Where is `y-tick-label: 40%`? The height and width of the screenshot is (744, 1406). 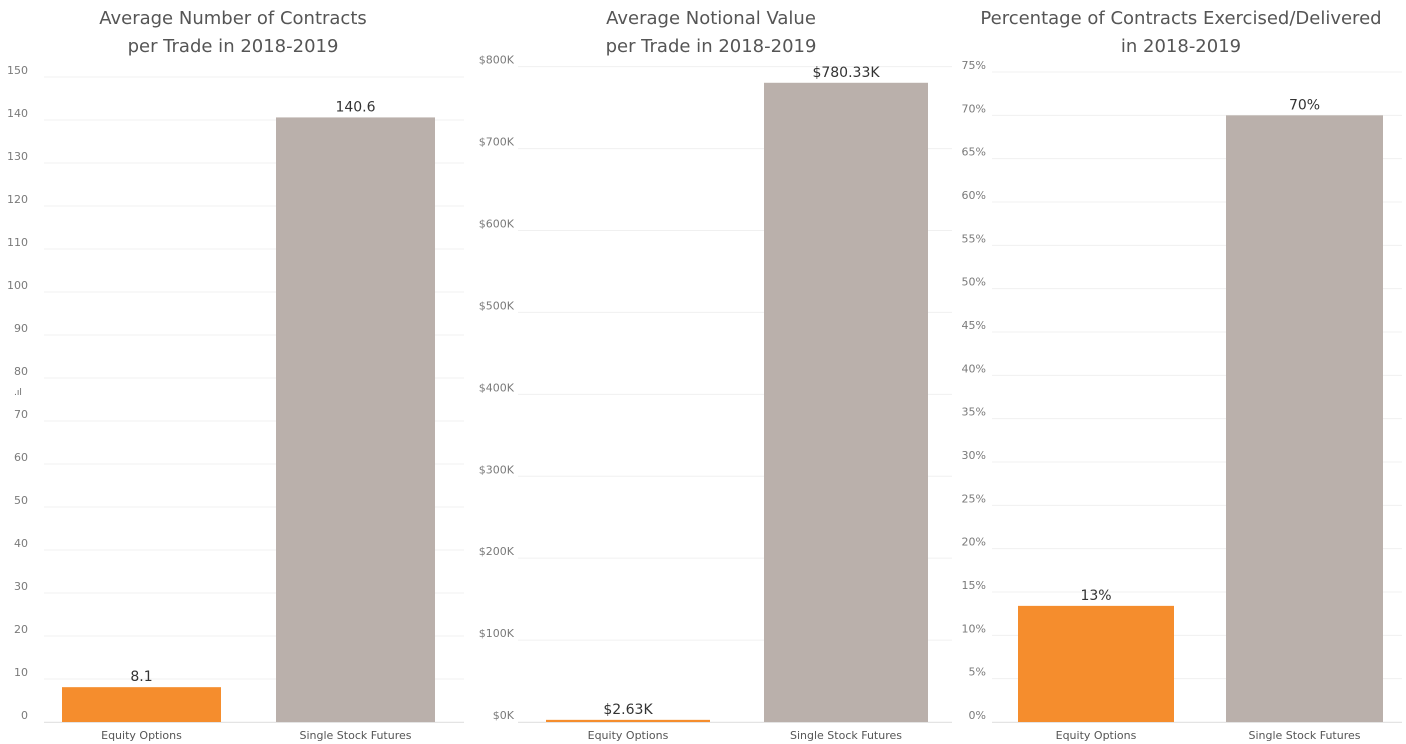 y-tick-label: 40% is located at coordinates (974, 368).